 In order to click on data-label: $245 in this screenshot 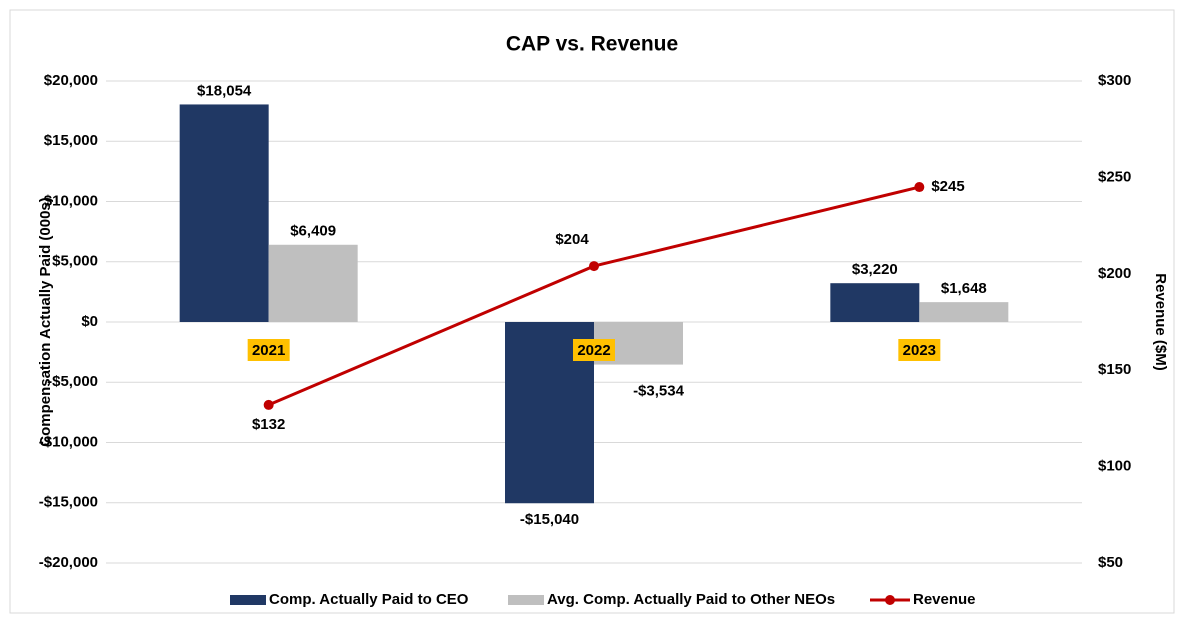, I will do `click(947, 186)`.